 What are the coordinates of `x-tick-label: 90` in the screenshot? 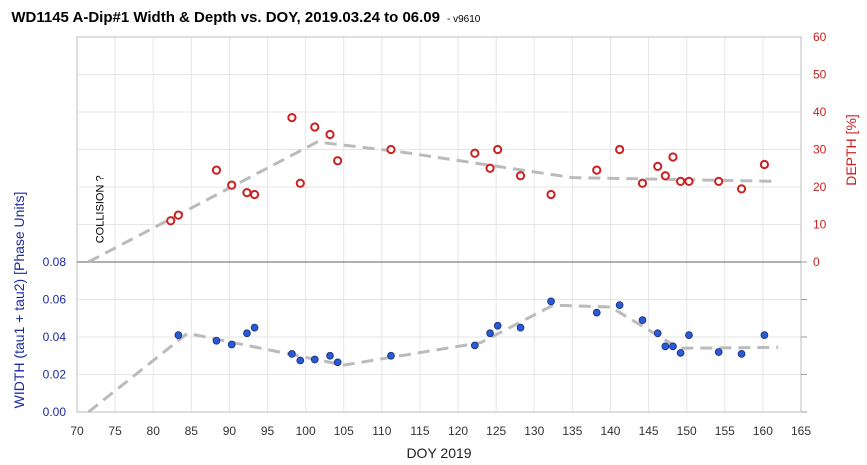 It's located at (230, 431).